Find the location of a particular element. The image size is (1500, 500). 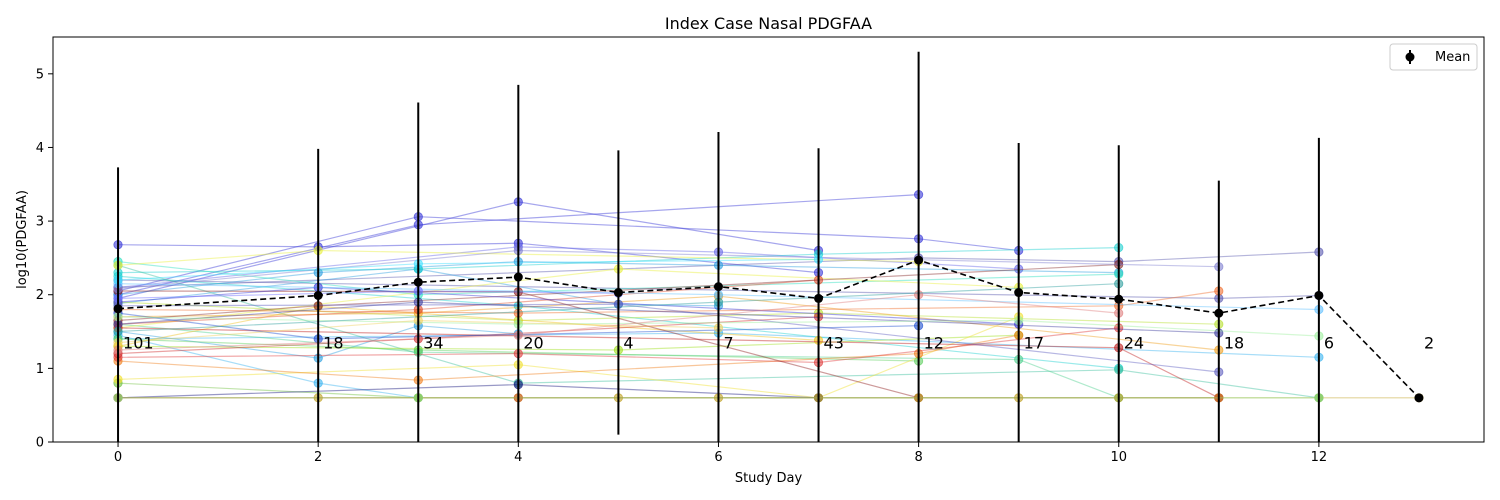

count-label: 7 is located at coordinates (728, 343).